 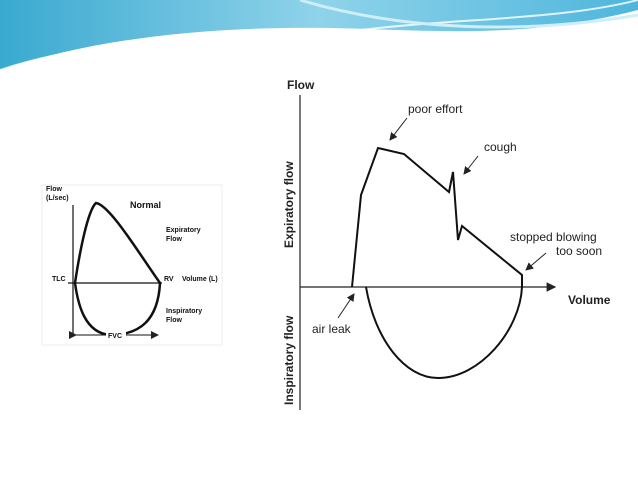 What do you see at coordinates (500, 147) in the screenshot?
I see `annotation: cough` at bounding box center [500, 147].